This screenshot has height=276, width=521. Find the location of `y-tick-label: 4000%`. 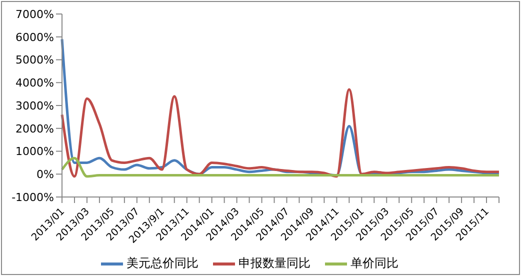

y-tick-label: 4000% is located at coordinates (35, 83).